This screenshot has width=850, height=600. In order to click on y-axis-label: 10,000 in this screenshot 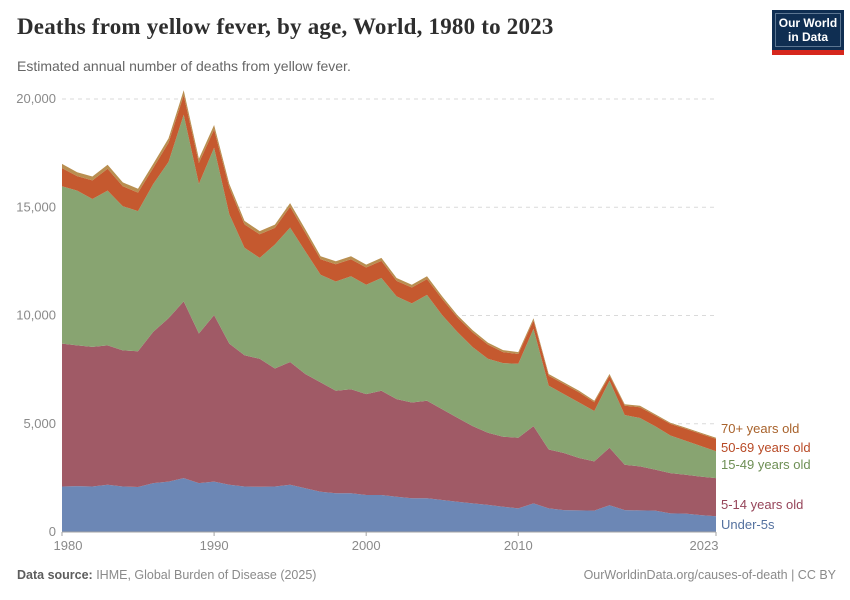, I will do `click(36, 315)`.